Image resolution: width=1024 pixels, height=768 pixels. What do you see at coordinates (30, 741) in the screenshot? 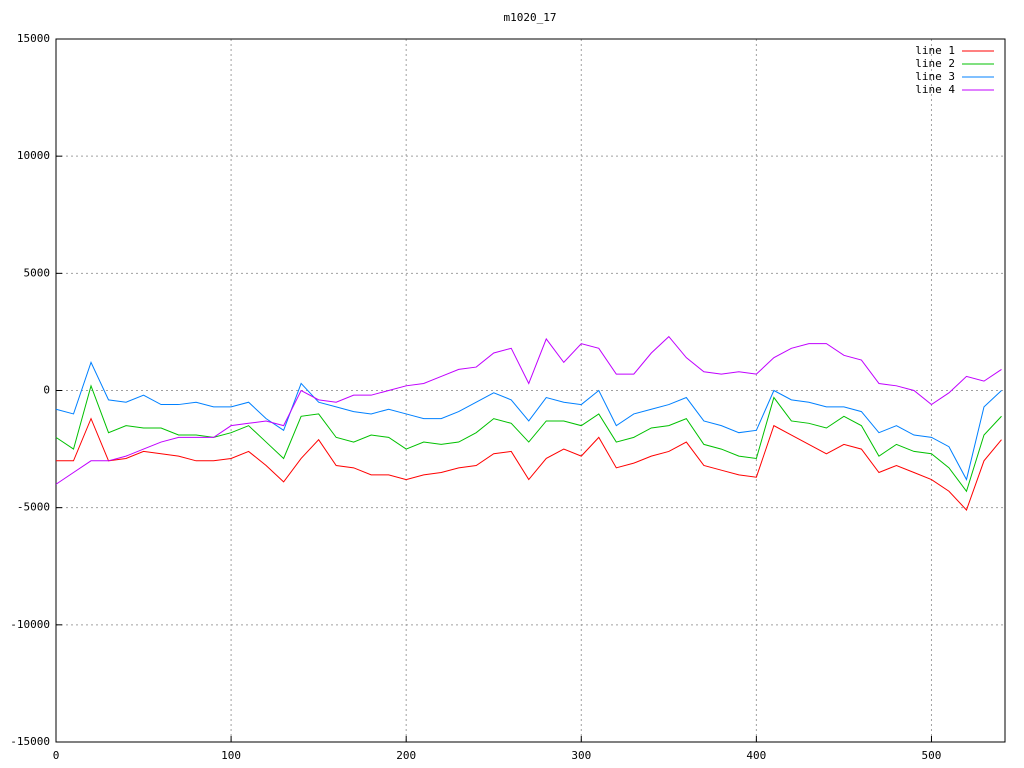
I see `y-tick-label: -15000` at bounding box center [30, 741].